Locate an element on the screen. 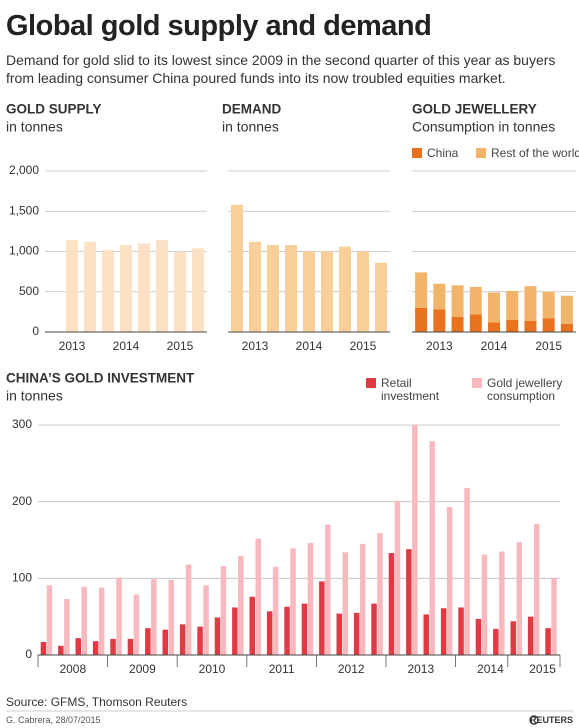  x-tick-label: 2012 is located at coordinates (351, 669).